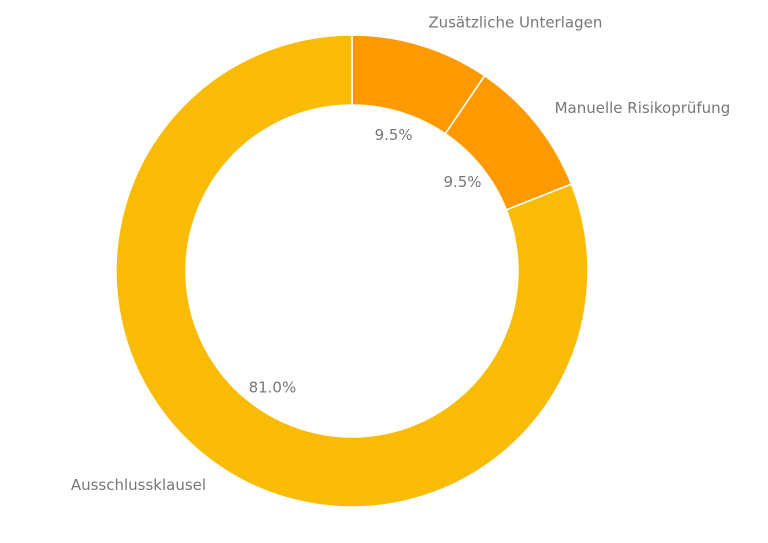  I want to click on segment-label: Manuelle Risikoprüfung, so click(643, 108).